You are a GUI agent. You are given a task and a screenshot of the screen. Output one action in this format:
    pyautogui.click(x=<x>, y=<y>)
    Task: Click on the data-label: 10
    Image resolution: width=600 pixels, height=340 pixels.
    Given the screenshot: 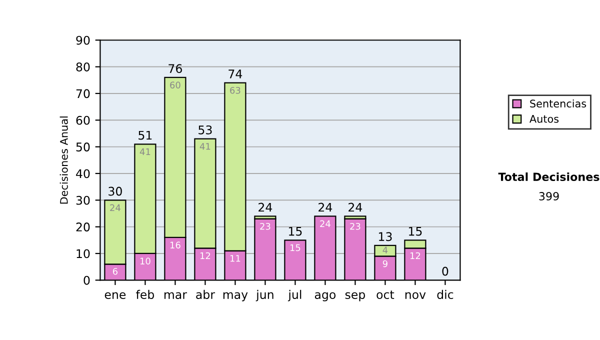 What is the action you would take?
    pyautogui.click(x=145, y=261)
    